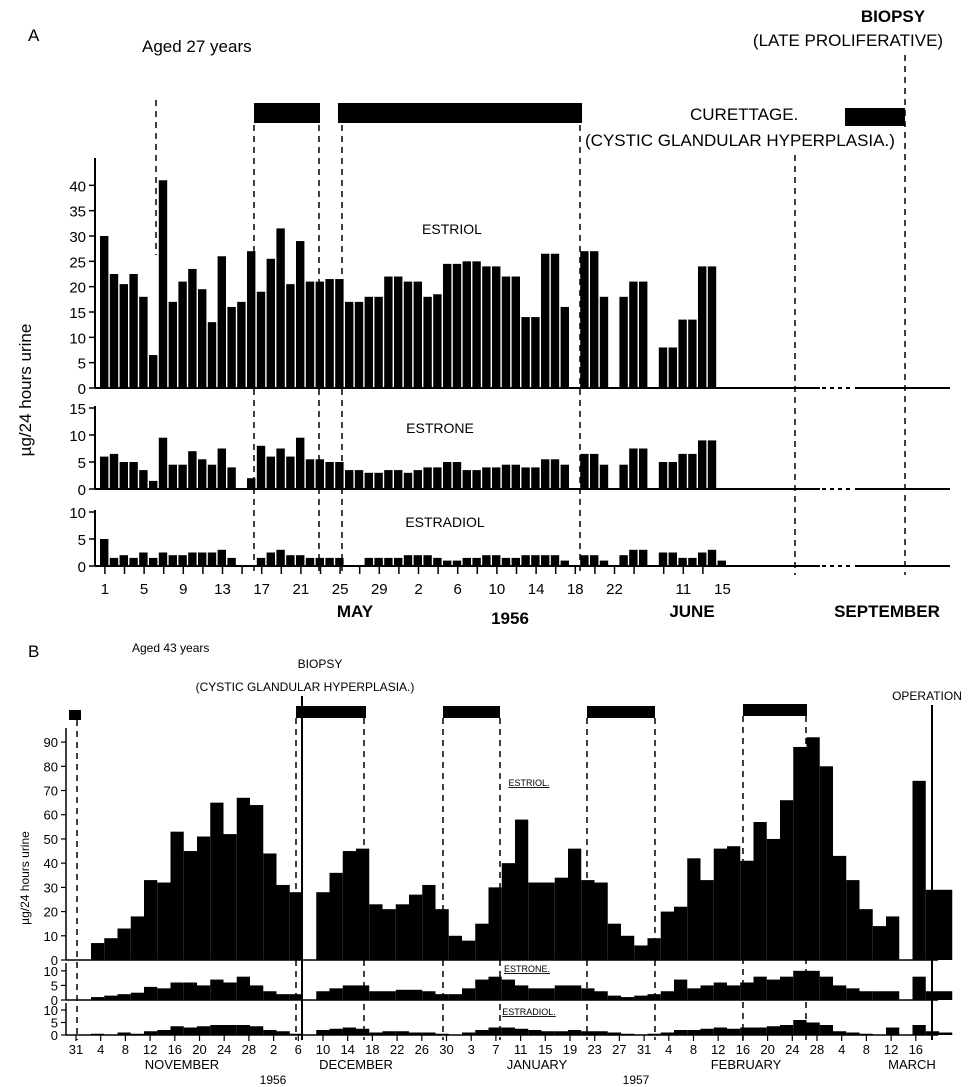 This screenshot has width=976, height=1087. Describe the element at coordinates (273, 1080) in the screenshot. I see `panel-b-year-1956: 1956` at that location.